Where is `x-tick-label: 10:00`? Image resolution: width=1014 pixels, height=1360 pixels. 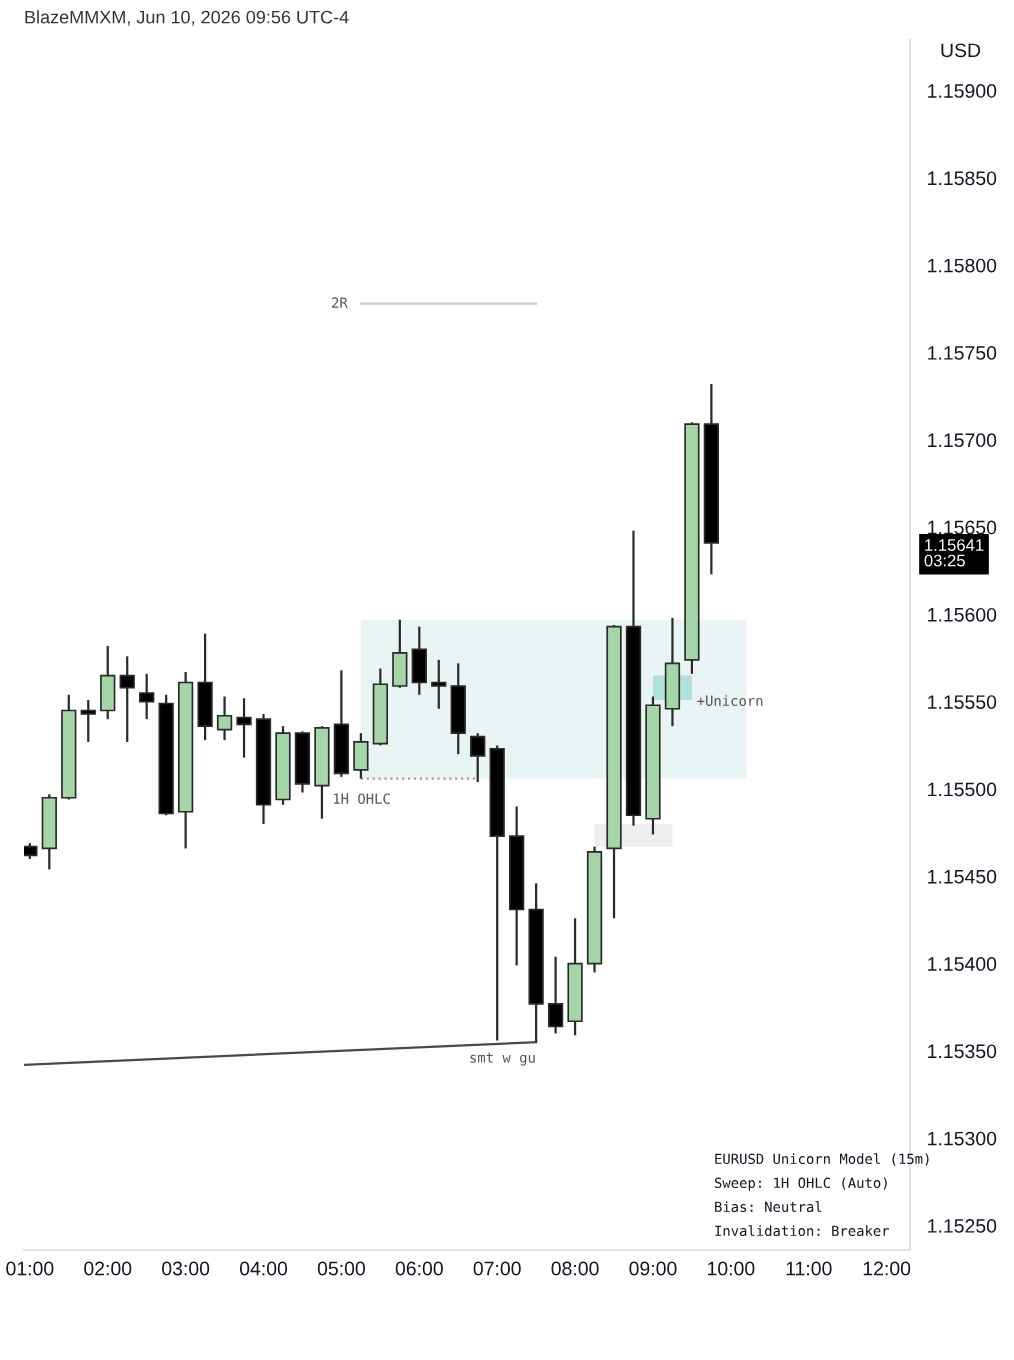 x-tick-label: 10:00 is located at coordinates (731, 1268).